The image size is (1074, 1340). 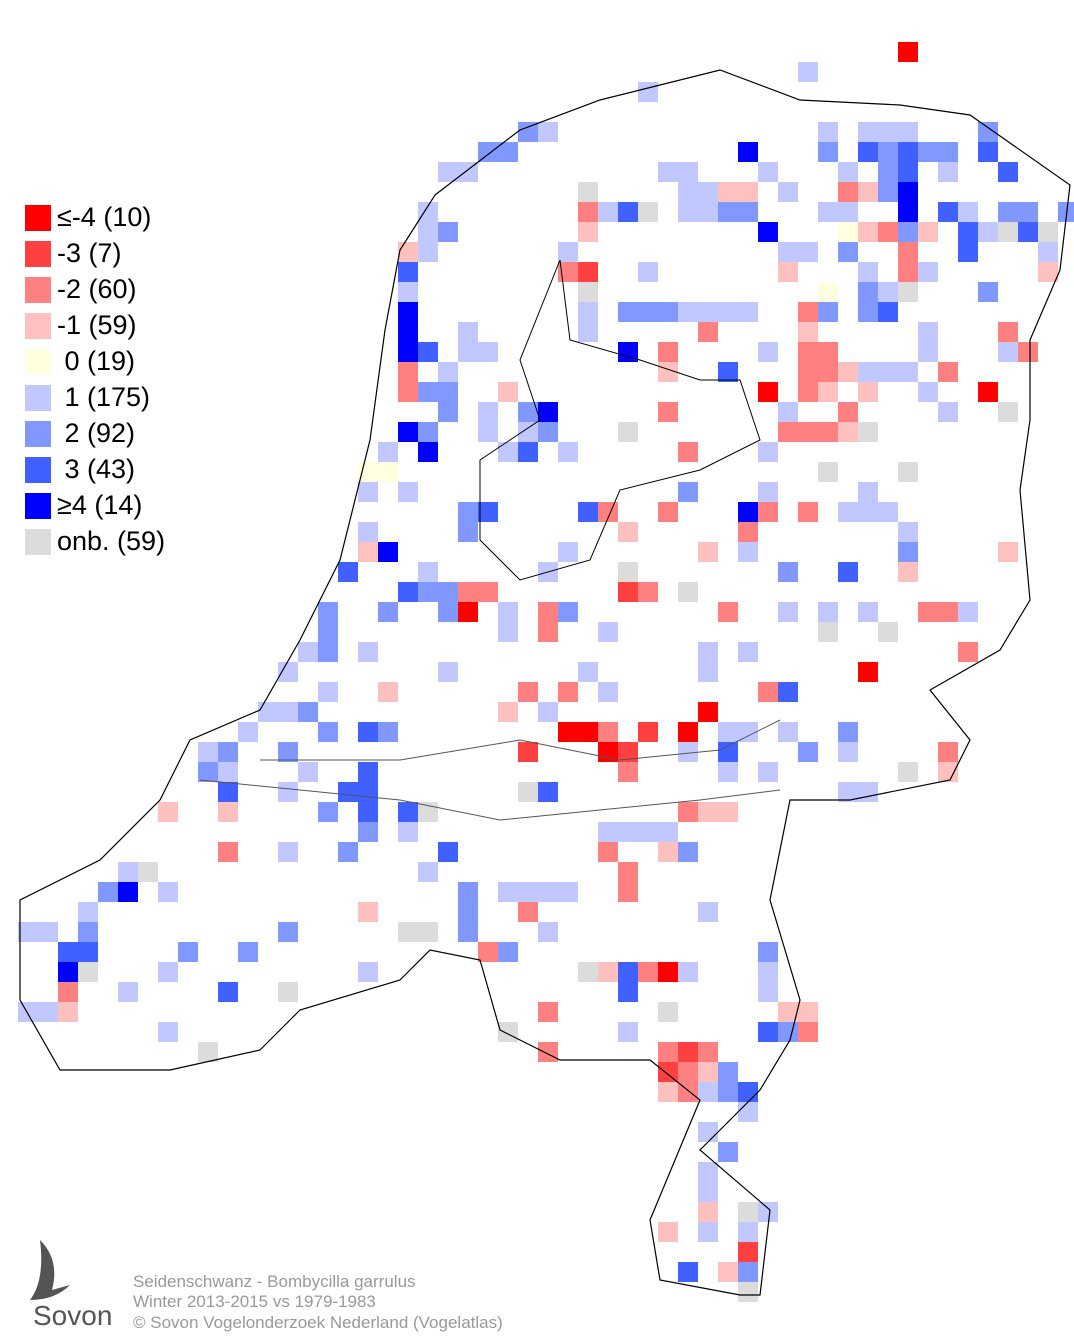 I want to click on rivers, so click(x=490, y=770).